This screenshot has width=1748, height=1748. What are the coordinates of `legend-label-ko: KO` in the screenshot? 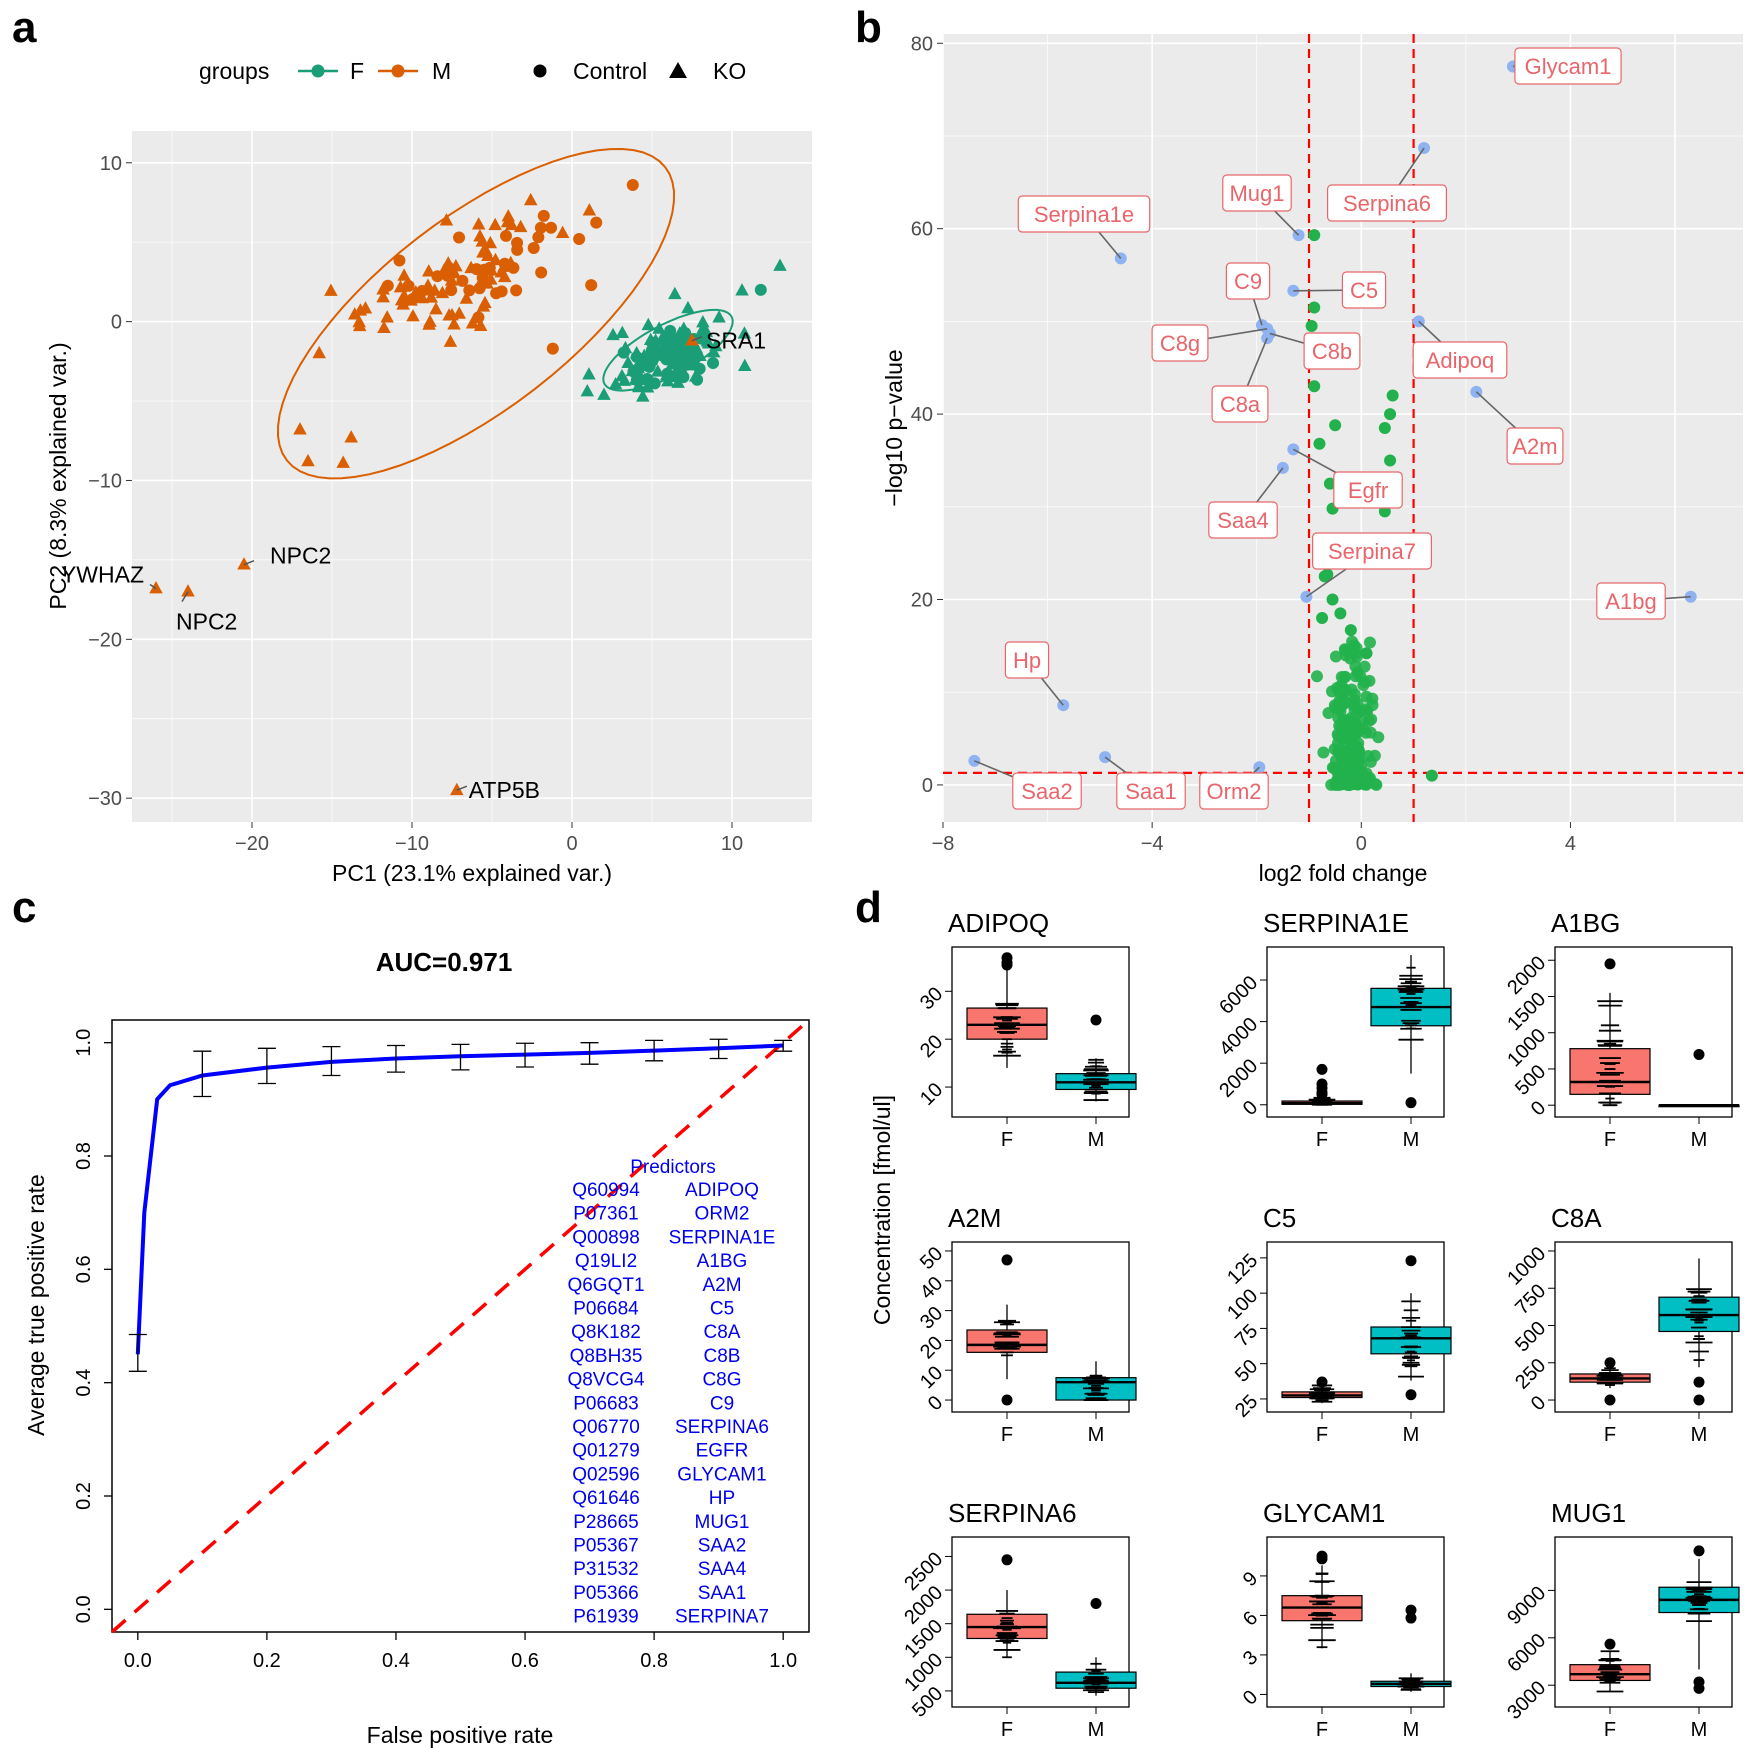 It's located at (729, 71).